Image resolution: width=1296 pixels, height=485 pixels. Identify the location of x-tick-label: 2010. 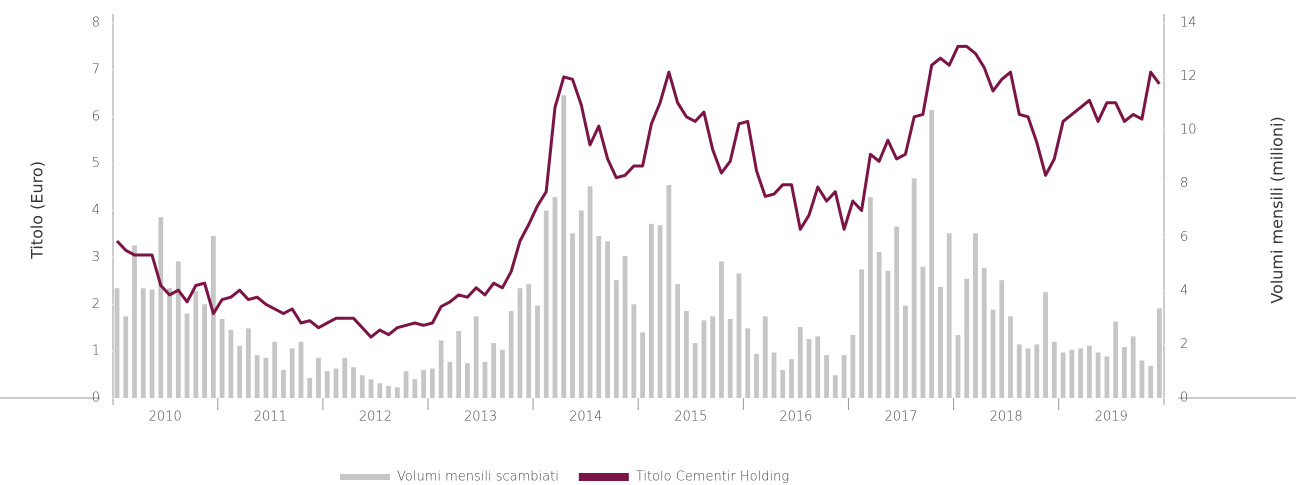
(165, 417).